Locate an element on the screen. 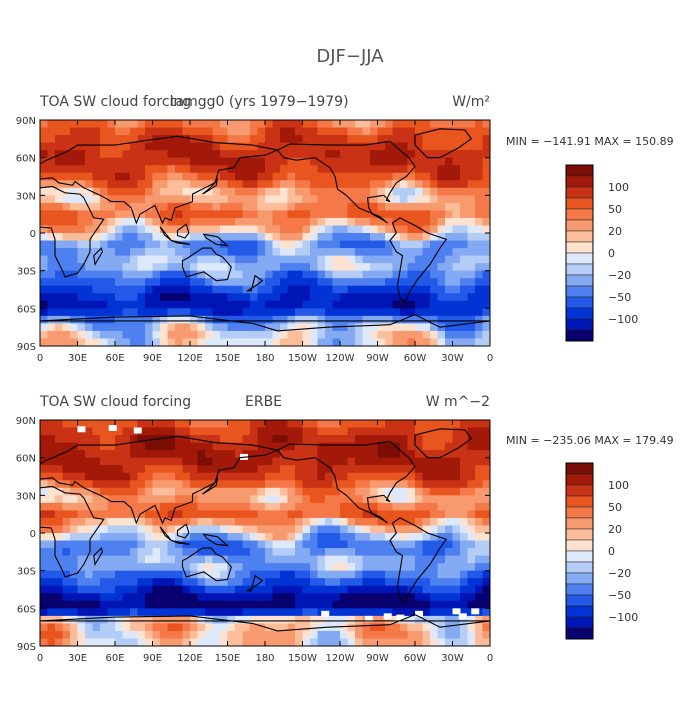  x-tick-label: 90E is located at coordinates (152, 658).